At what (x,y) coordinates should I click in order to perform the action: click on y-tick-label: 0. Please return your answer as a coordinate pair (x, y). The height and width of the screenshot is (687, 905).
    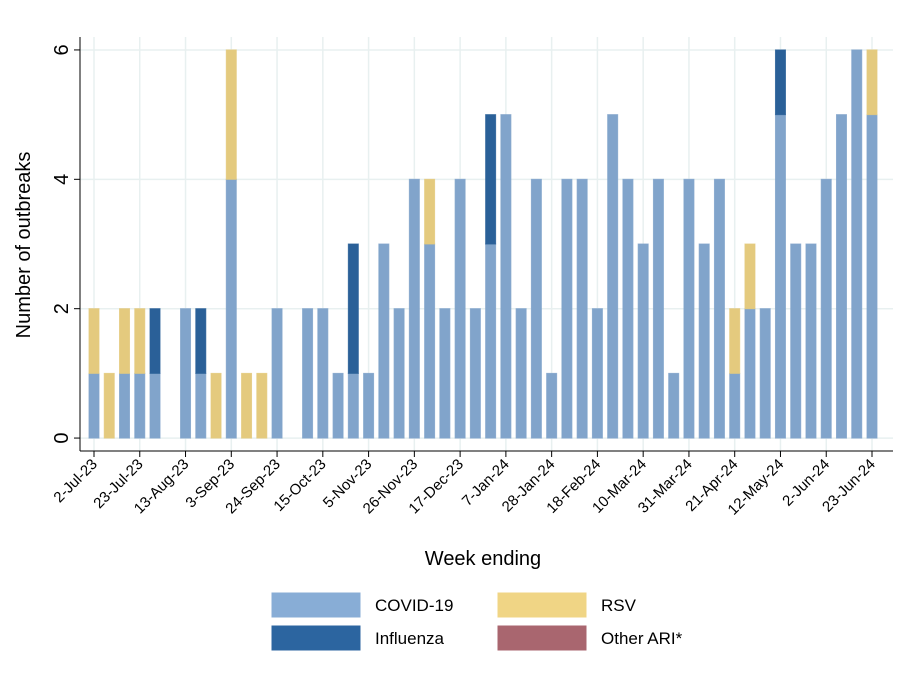
    Looking at the image, I should click on (62, 438).